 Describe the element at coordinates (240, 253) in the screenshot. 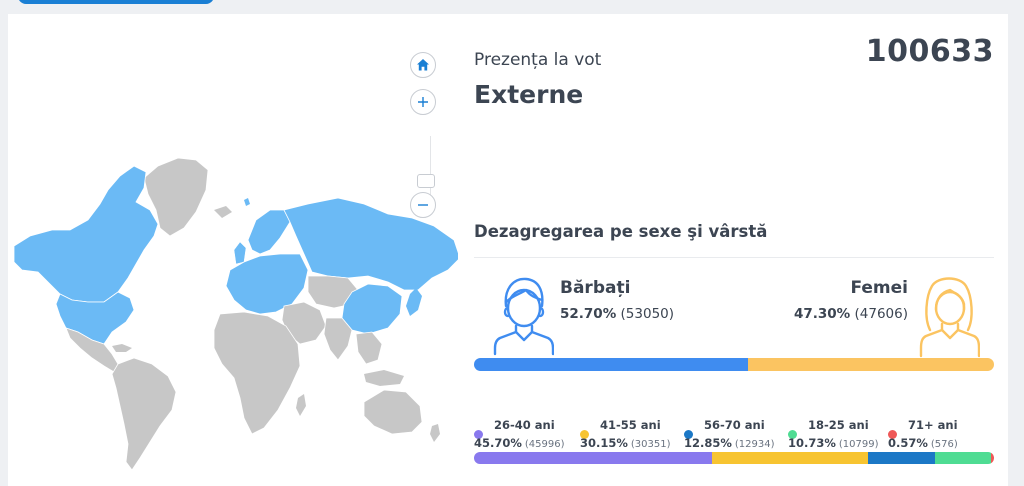

I see `map-region-uk` at that location.